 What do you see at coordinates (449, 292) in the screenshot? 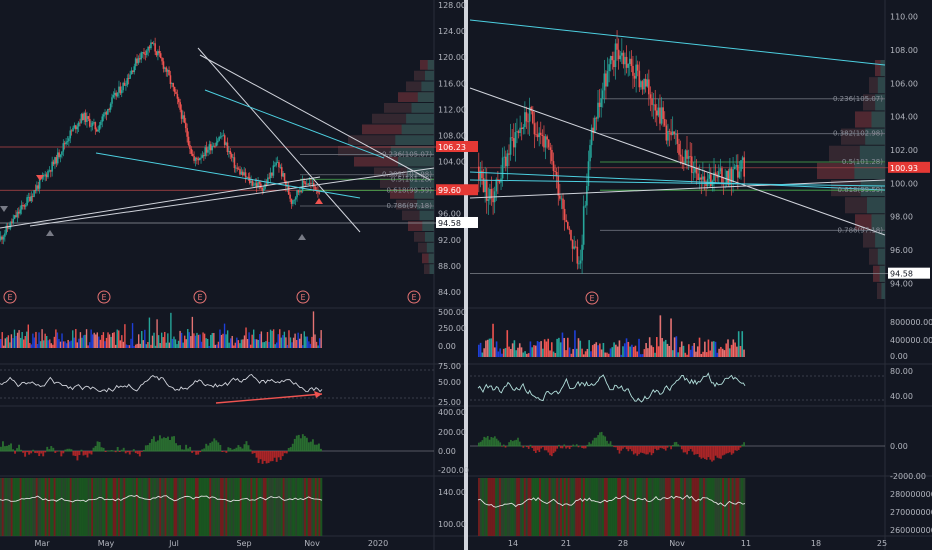
I see `price-tick-label: 84.00` at bounding box center [449, 292].